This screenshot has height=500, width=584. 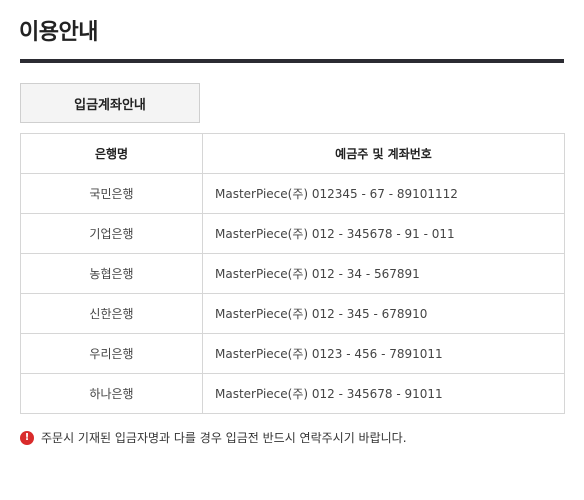 I want to click on account-number: MasterPiece(주) 012 - 34 - 567891, so click(x=383, y=273).